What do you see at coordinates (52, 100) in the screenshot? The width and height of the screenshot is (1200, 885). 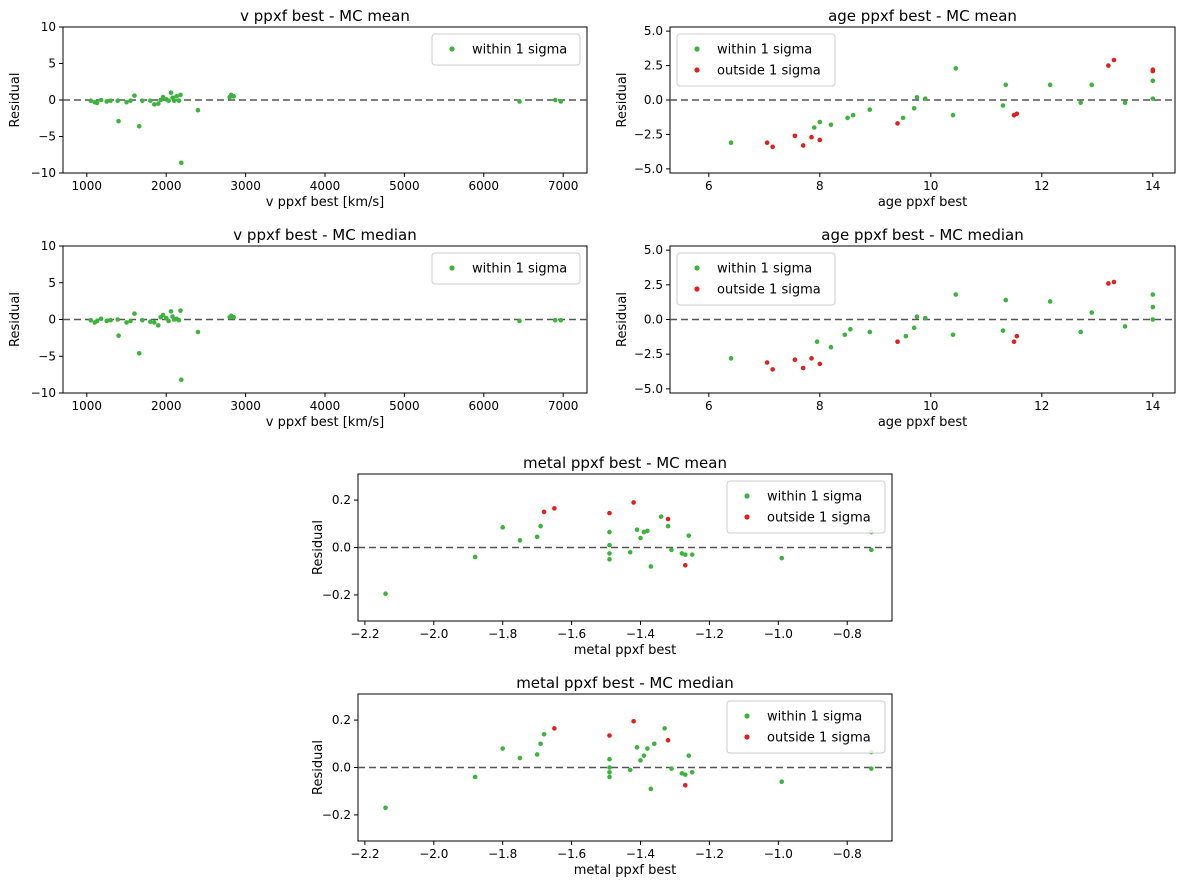 I see `y-tick-label: 0` at bounding box center [52, 100].